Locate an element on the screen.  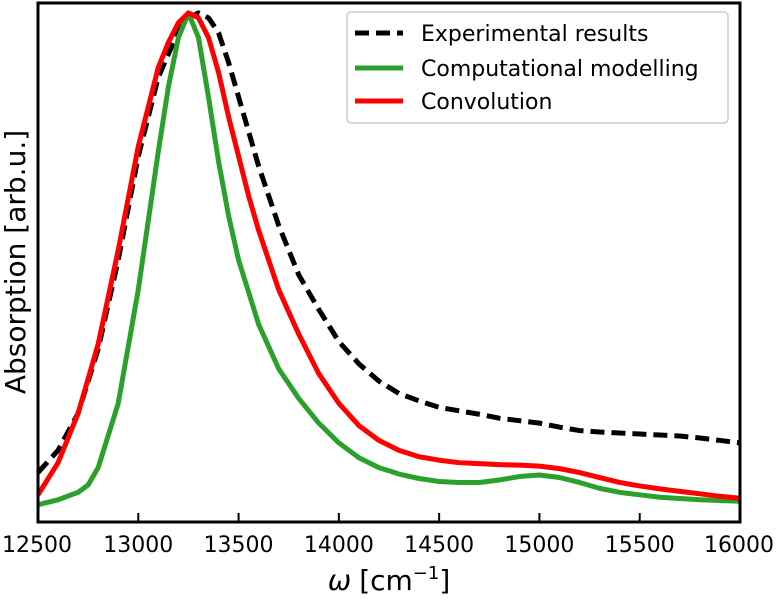
x-axis-label: ω [cm−1] is located at coordinates (389, 580).